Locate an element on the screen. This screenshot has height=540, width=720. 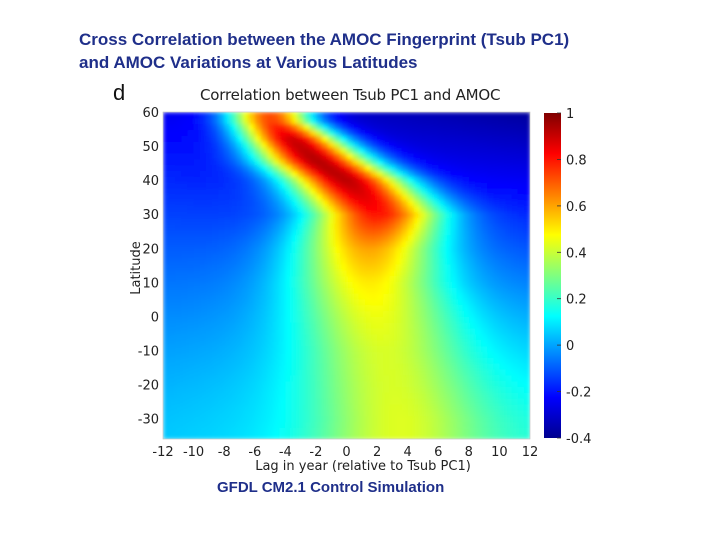
x-tick-label: -12 is located at coordinates (162, 452).